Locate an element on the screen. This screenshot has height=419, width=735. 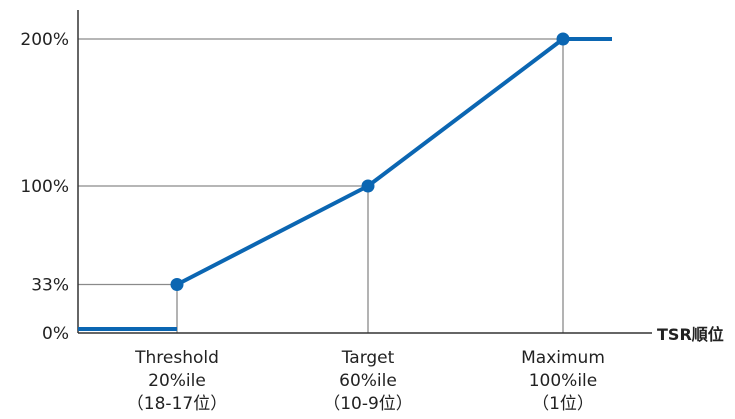
y-tick-label-0: 0% is located at coordinates (55, 334).